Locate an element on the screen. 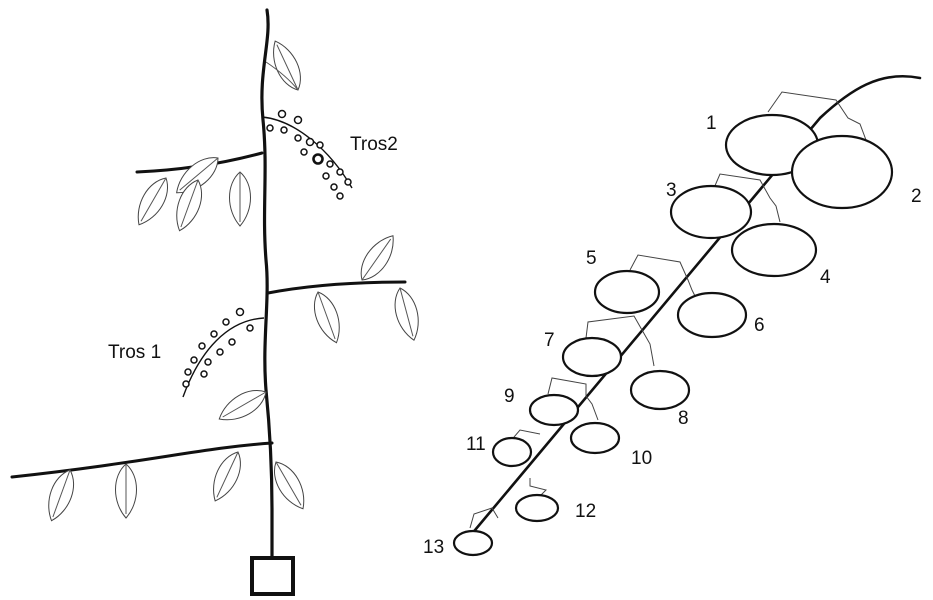 This screenshot has height=600, width=933. truss-1: Tros 1 is located at coordinates (186, 352).